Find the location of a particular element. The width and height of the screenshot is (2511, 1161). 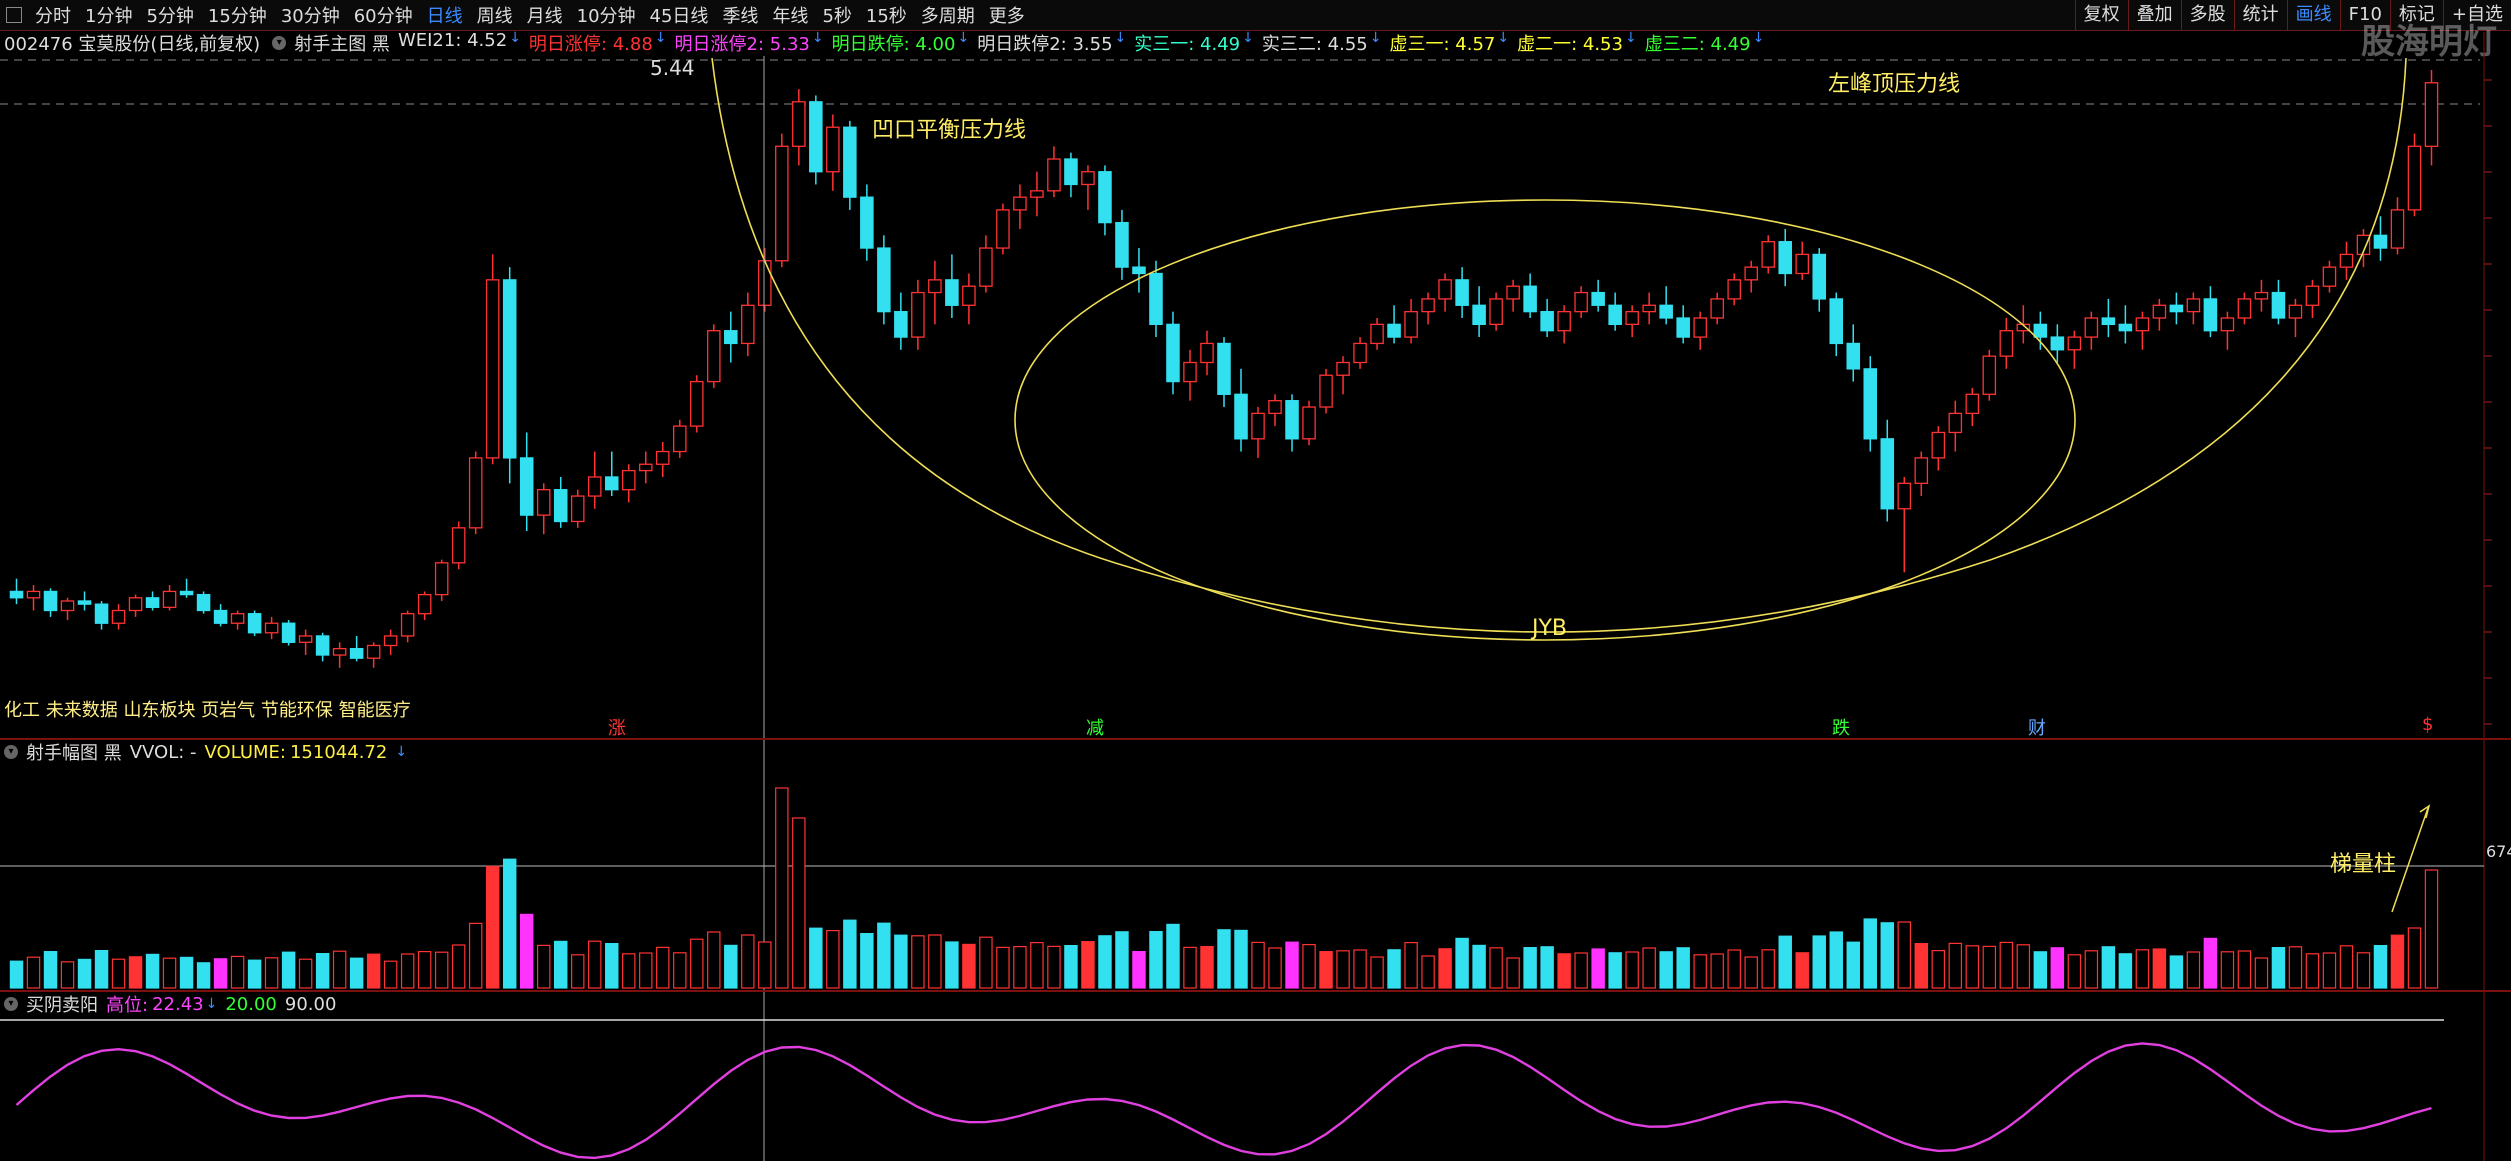

toolbar-button: 叠加 is located at coordinates (2154, 15).